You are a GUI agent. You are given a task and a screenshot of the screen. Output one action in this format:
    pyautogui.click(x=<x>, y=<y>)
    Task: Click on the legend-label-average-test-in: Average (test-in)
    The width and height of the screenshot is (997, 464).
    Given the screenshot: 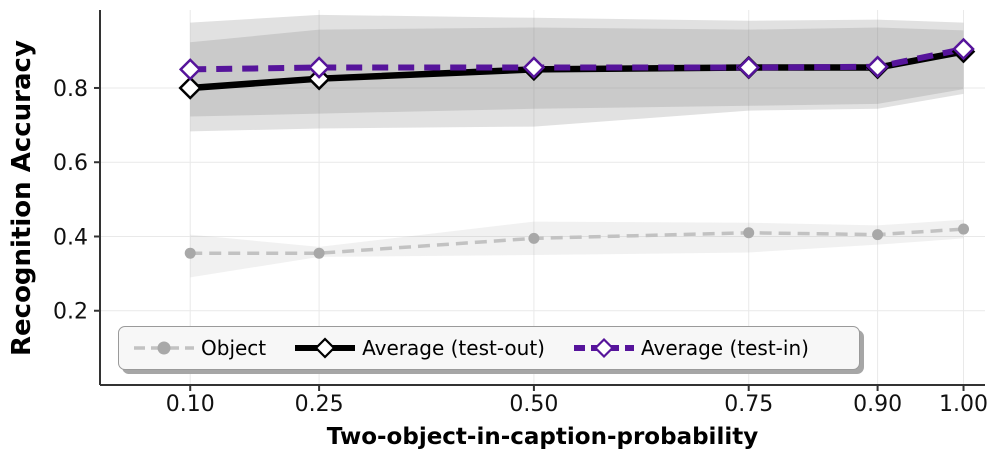 What is the action you would take?
    pyautogui.click(x=724, y=348)
    